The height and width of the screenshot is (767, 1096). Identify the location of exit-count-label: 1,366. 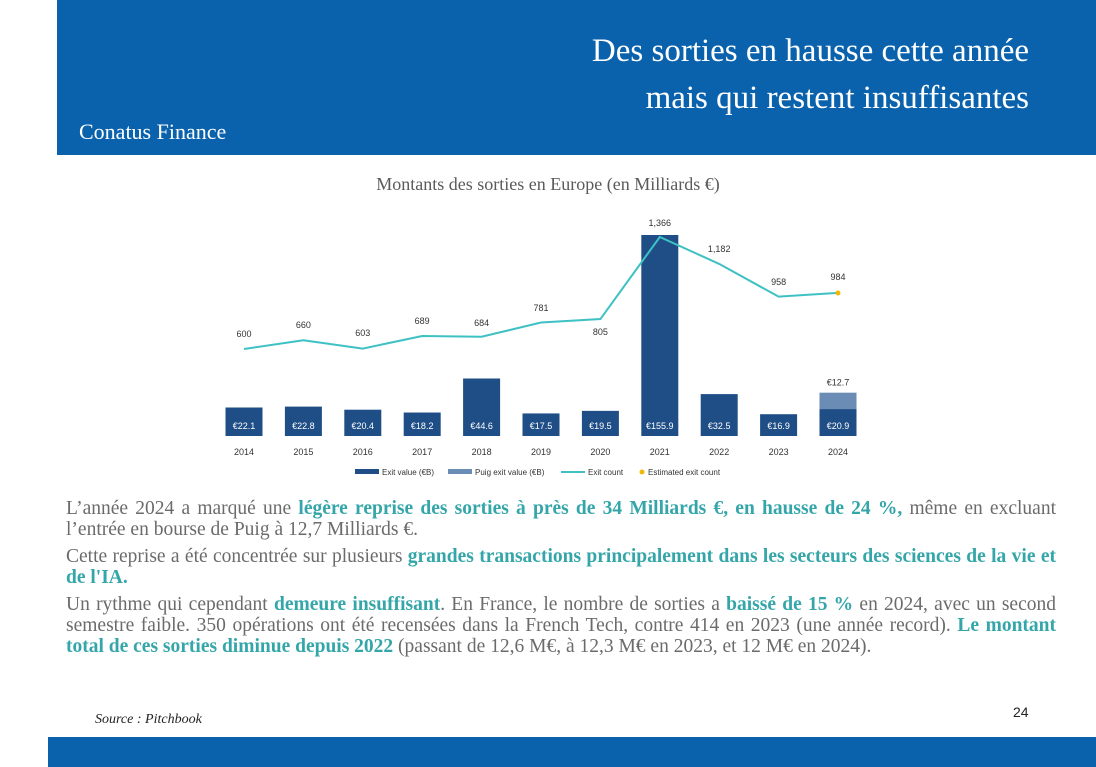
(660, 223).